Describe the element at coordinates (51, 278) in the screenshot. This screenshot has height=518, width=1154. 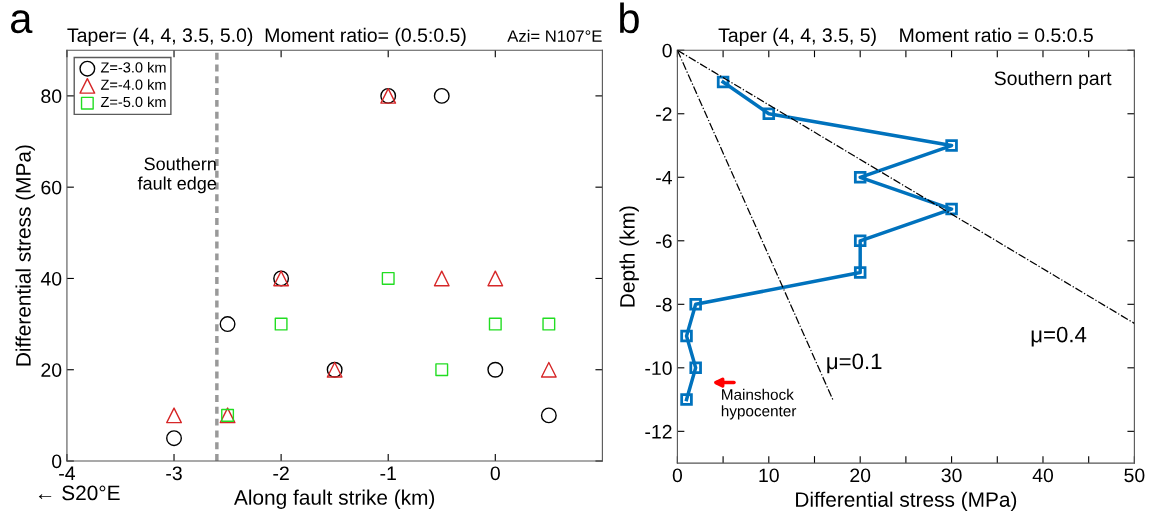
I see `y-tick-label: 40` at that location.